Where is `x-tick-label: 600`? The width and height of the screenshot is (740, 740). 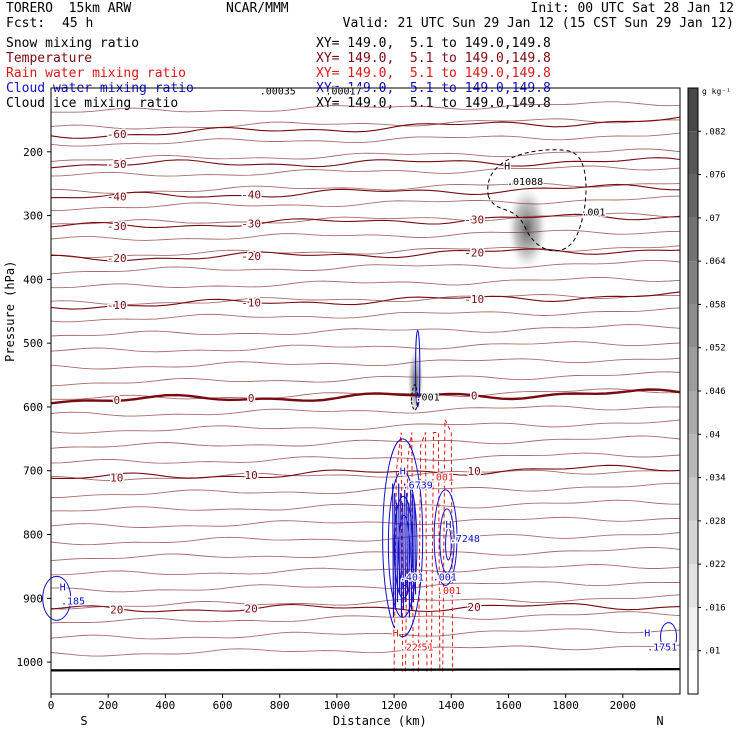 x-tick-label: 600 is located at coordinates (223, 705).